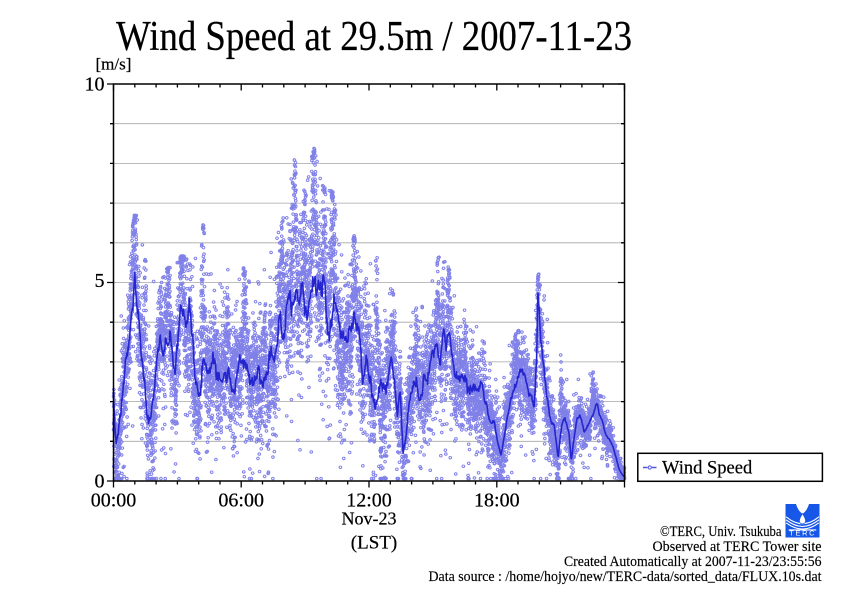 This screenshot has height=595, width=842. I want to click on svg-text: Nov-23, so click(369, 519).